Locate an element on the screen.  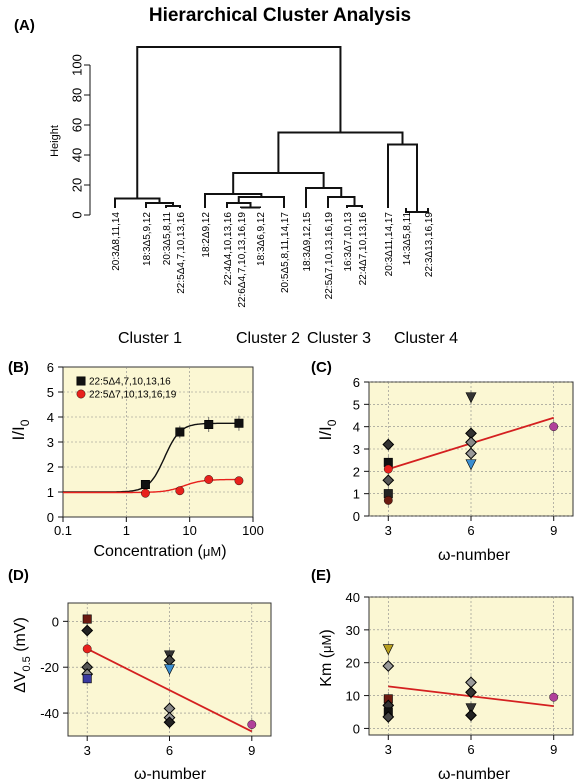
x-tick-label-d: 3 is located at coordinates (87, 750).